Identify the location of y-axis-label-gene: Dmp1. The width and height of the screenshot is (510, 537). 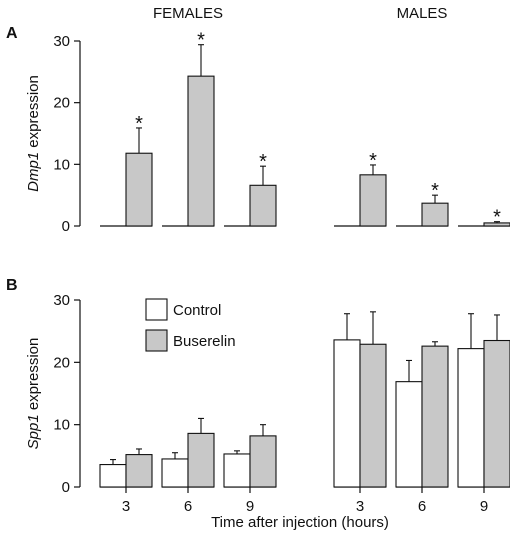
(33, 172).